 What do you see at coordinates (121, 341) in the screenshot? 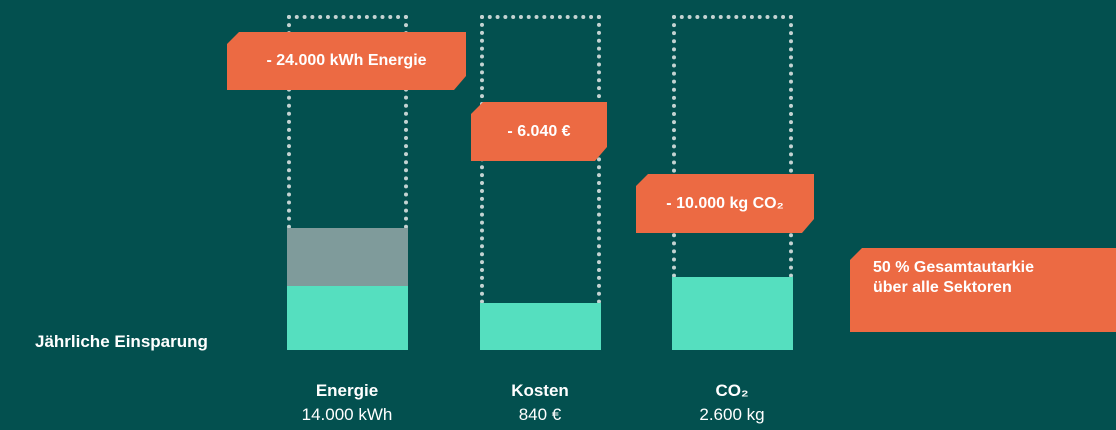
I see `row-label: Jährliche Einsparung` at bounding box center [121, 341].